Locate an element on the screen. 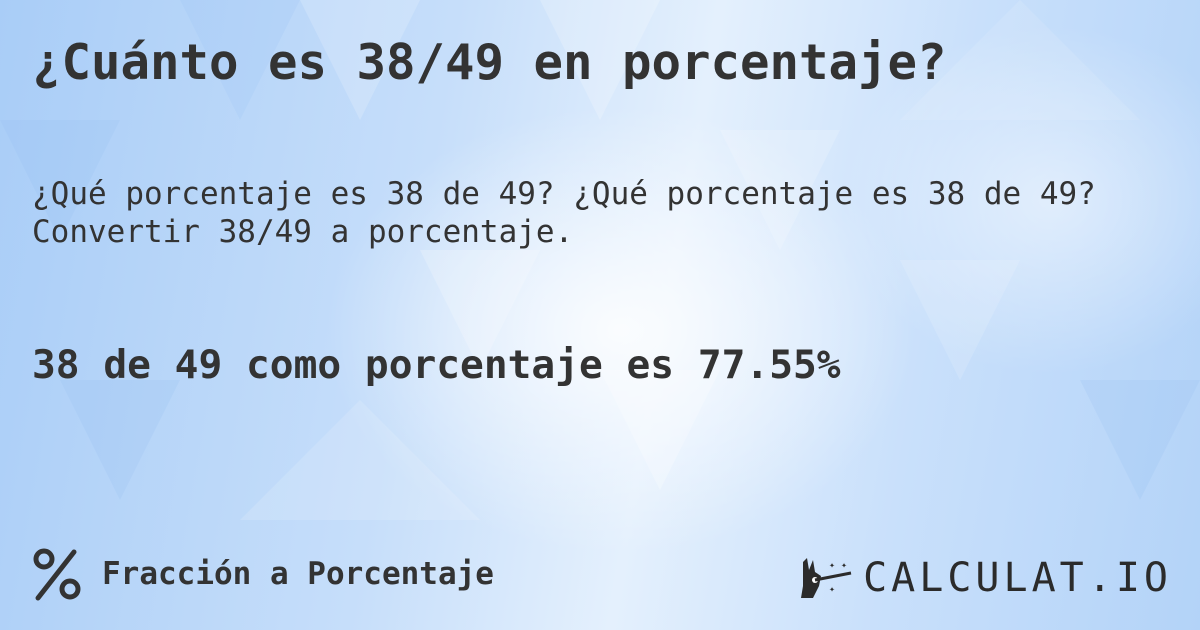  logo-text: CALCULAT.IO is located at coordinates (1017, 578).